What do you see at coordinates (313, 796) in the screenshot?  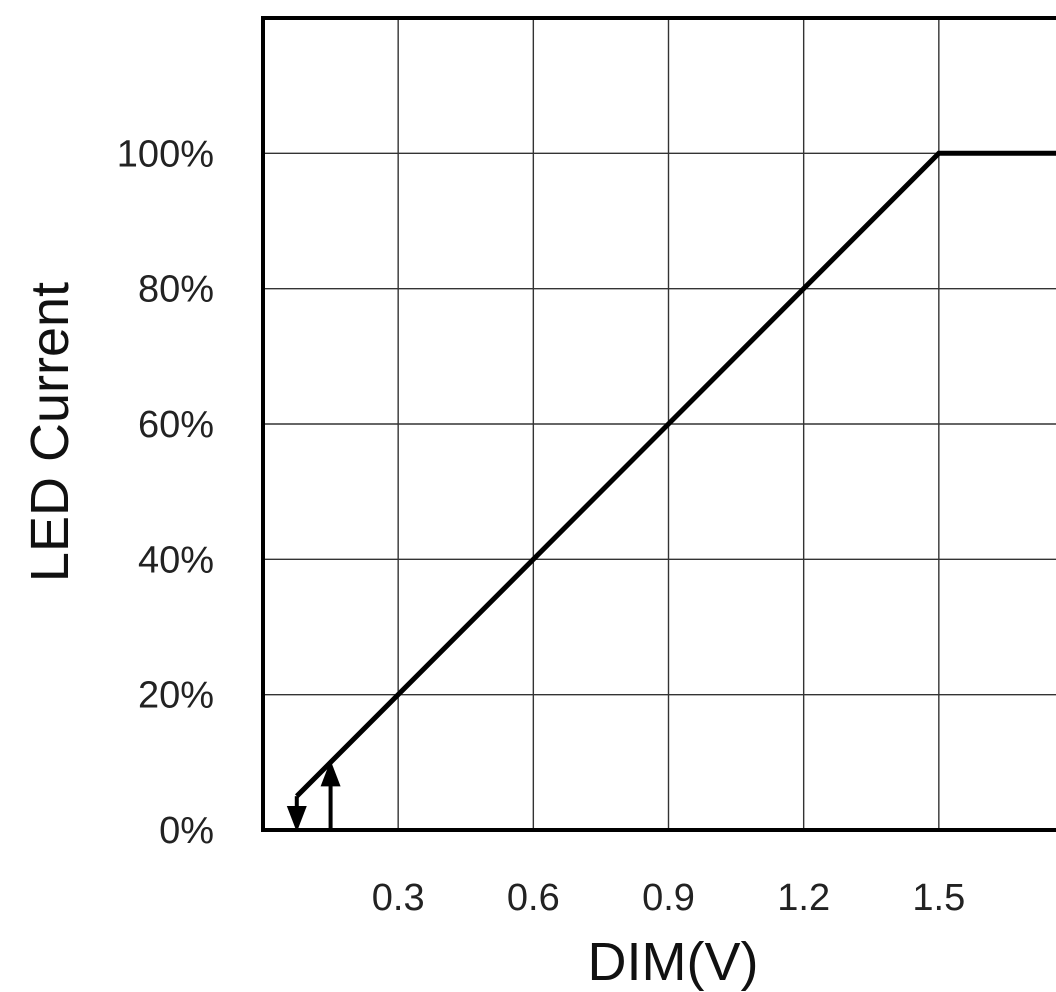 I see `annotations` at bounding box center [313, 796].